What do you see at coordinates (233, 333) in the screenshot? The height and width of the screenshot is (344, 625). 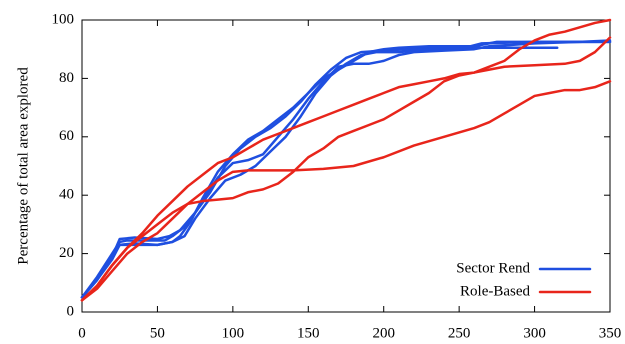 I see `x-tick-label: 100` at bounding box center [233, 333].